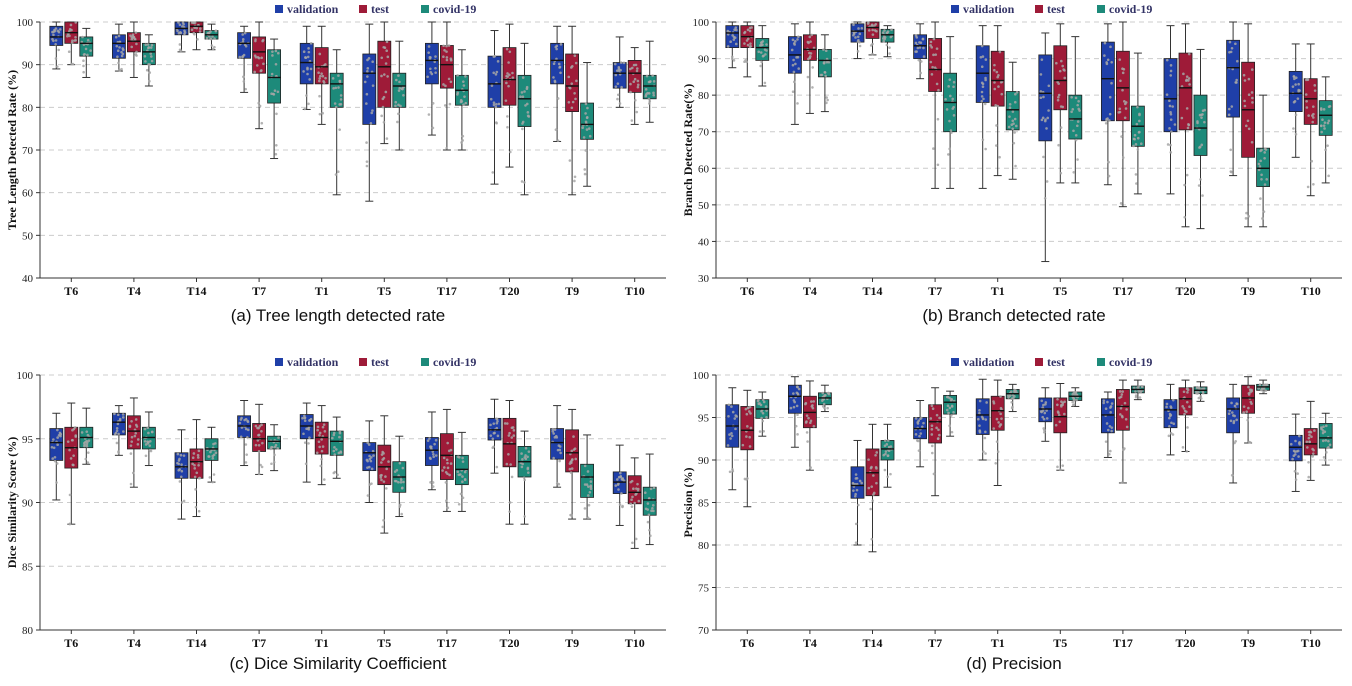  I want to click on box-covid-T10, so click(1325, 439).